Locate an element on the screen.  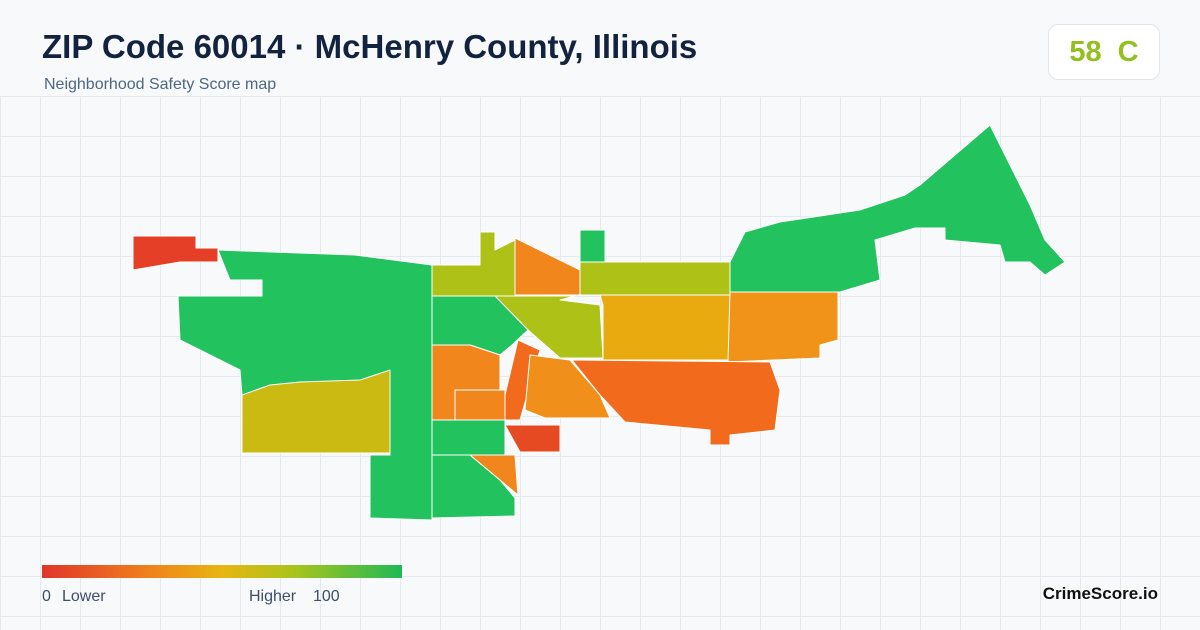
score-value: 58 is located at coordinates (1085, 51).